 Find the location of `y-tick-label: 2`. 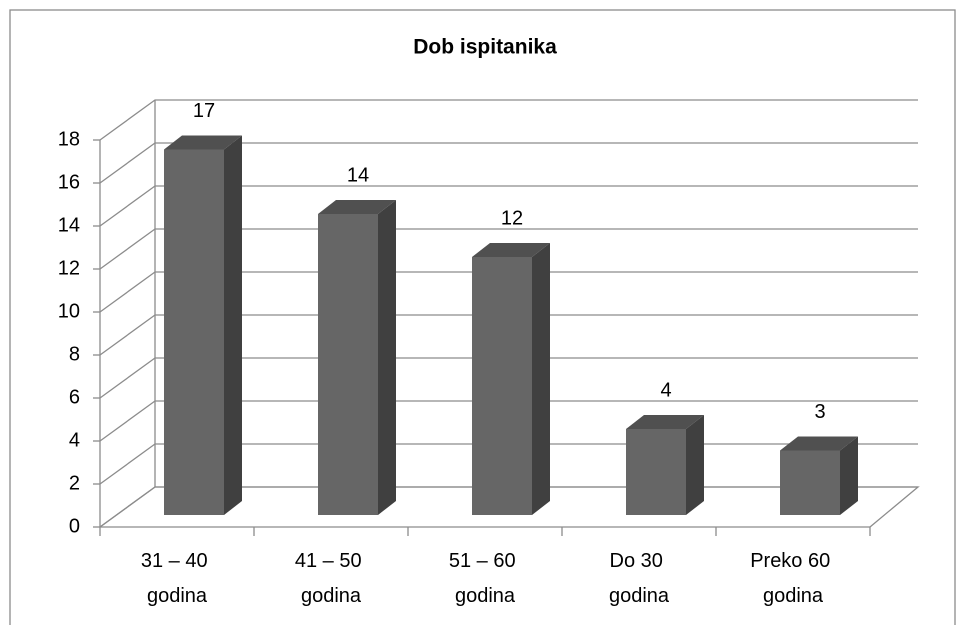

y-tick-label: 2 is located at coordinates (74, 483).